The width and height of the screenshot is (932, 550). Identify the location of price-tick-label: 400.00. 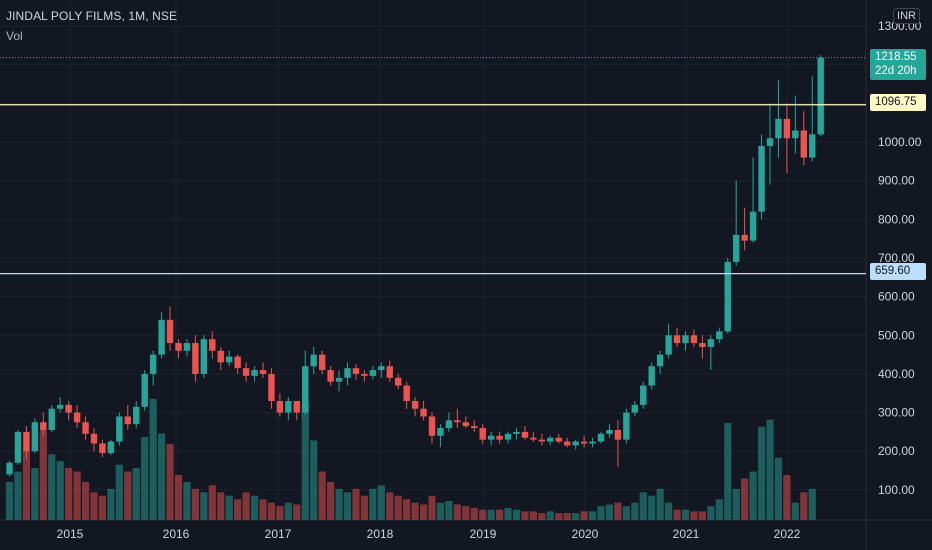
(896, 374).